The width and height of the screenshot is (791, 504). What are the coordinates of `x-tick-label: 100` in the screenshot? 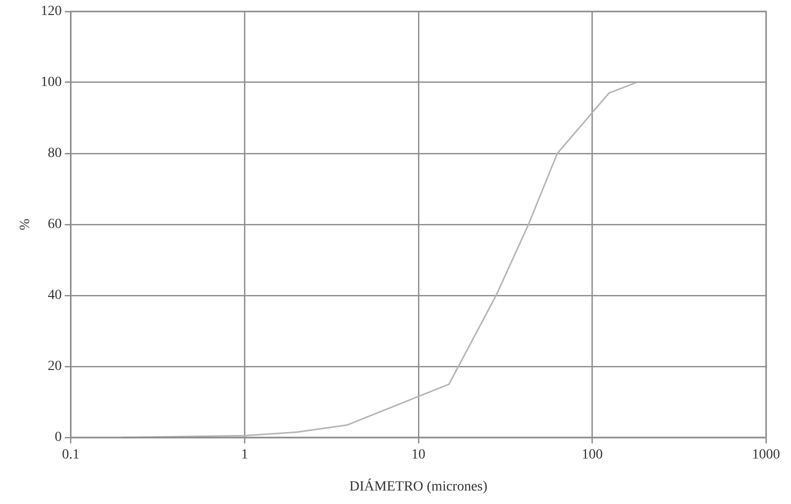 It's located at (592, 454).